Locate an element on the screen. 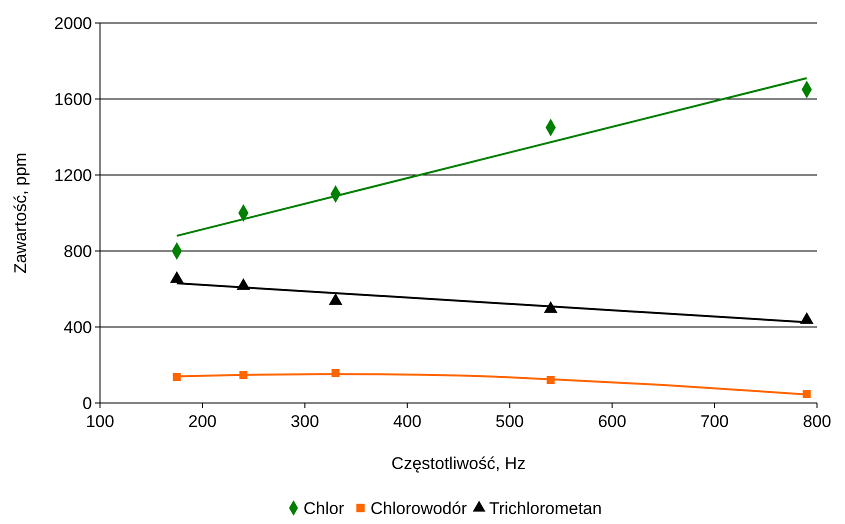  x-tick-label: 400 is located at coordinates (407, 421).